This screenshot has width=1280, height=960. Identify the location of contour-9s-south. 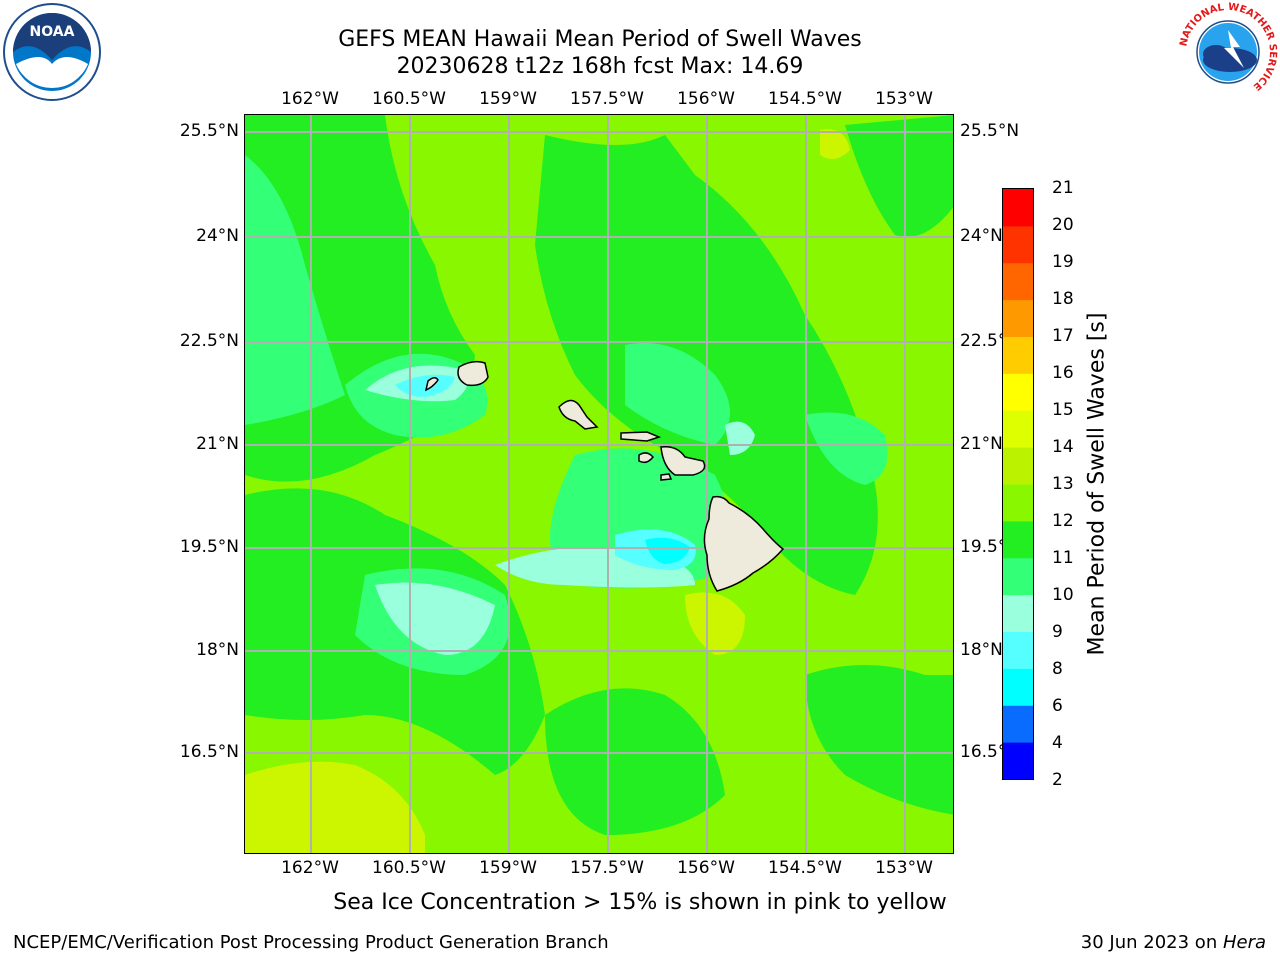
(435, 618).